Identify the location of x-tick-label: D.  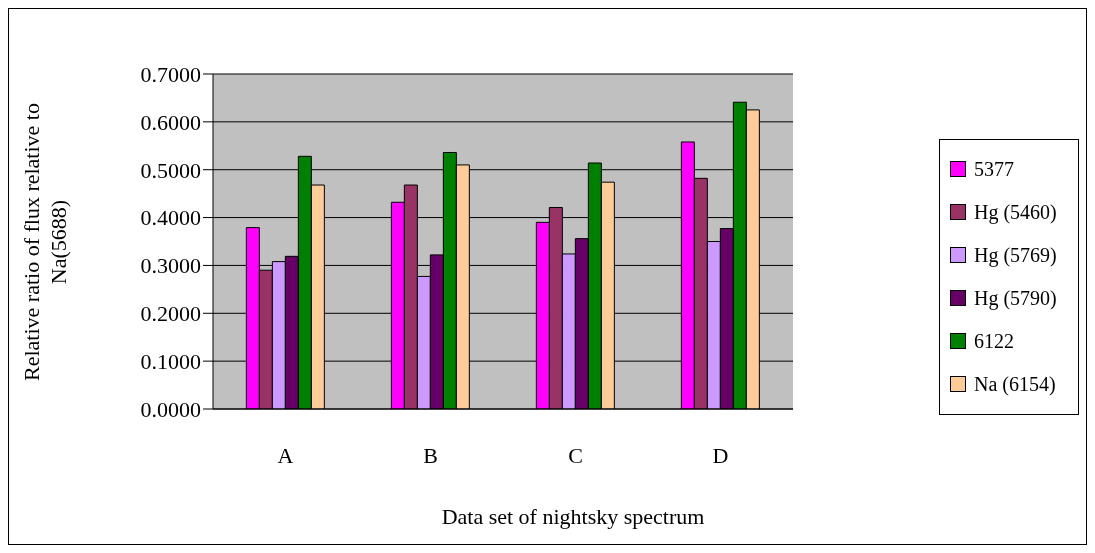
(720, 455).